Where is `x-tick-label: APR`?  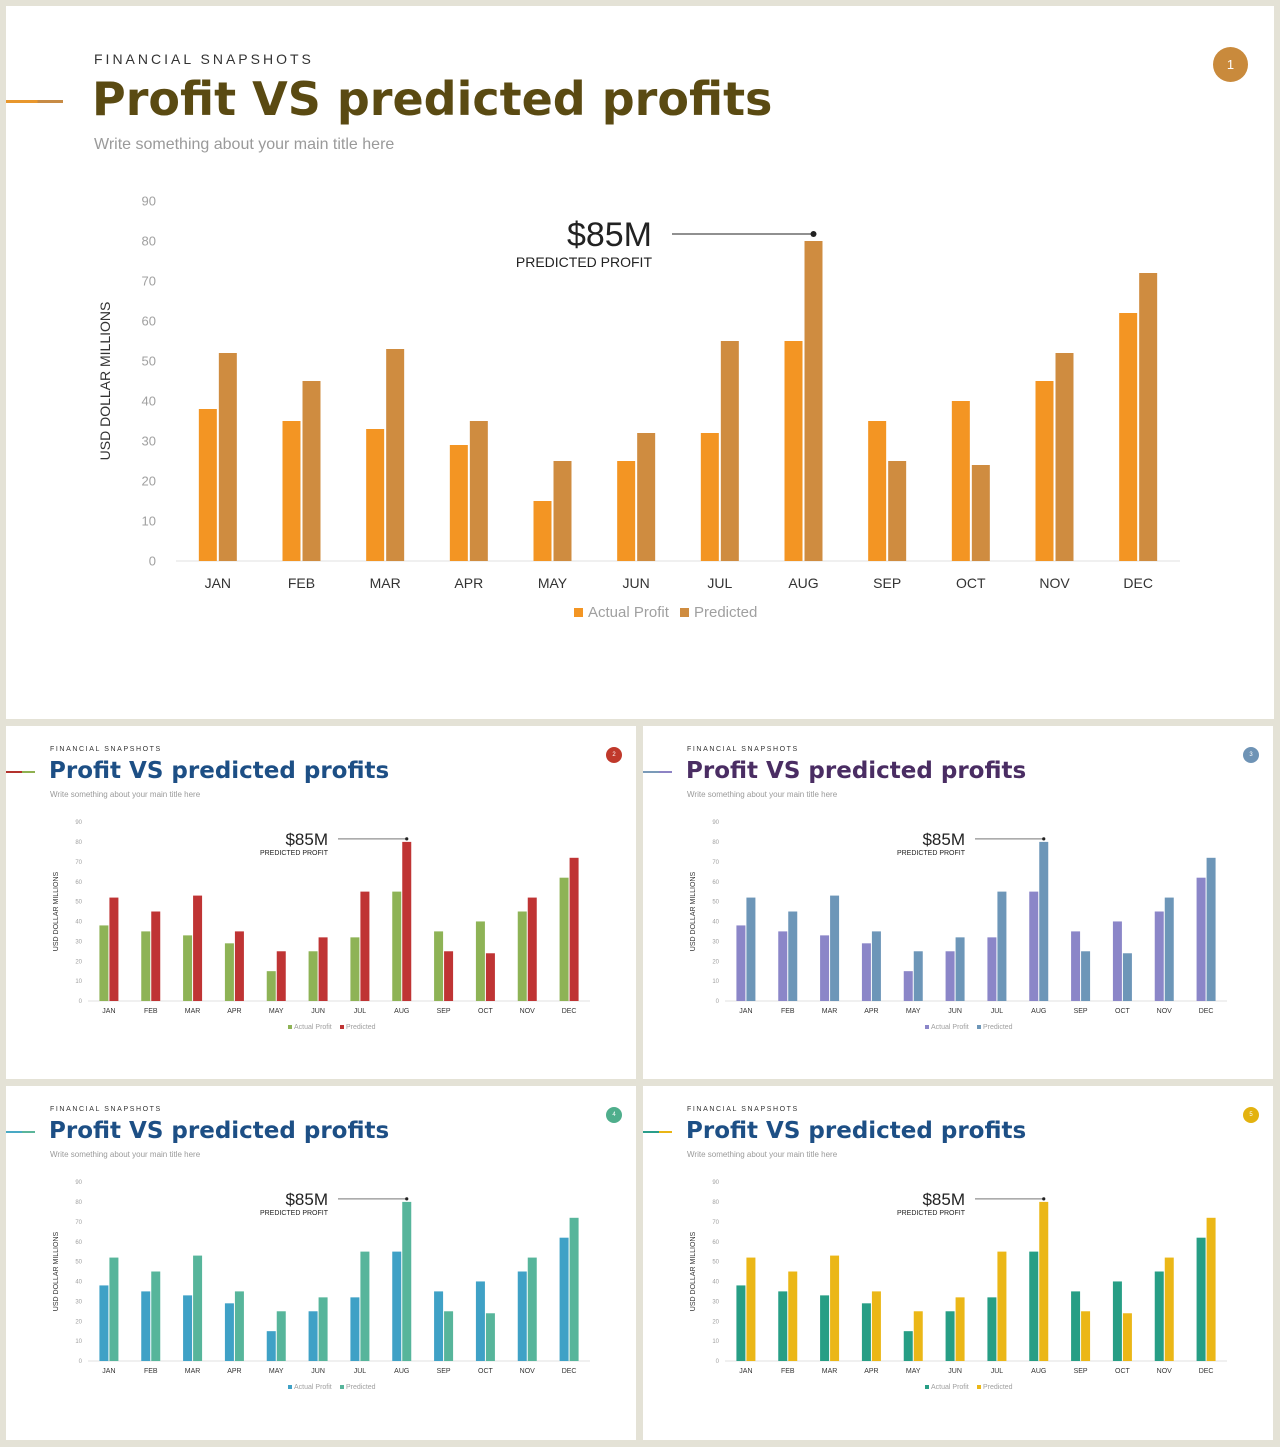
x-tick-label: APR is located at coordinates (468, 583).